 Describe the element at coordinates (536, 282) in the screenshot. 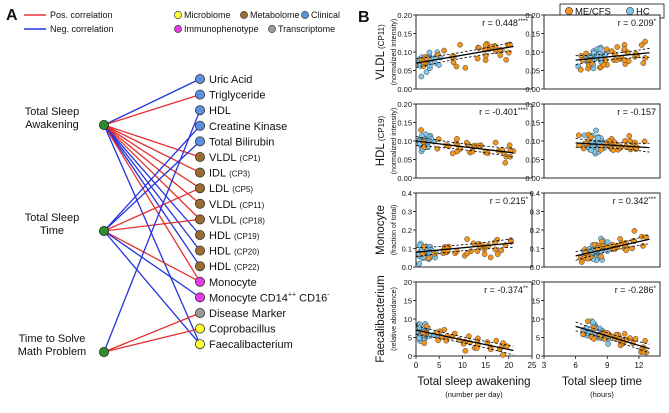

I see `y-tick-label: 20` at that location.